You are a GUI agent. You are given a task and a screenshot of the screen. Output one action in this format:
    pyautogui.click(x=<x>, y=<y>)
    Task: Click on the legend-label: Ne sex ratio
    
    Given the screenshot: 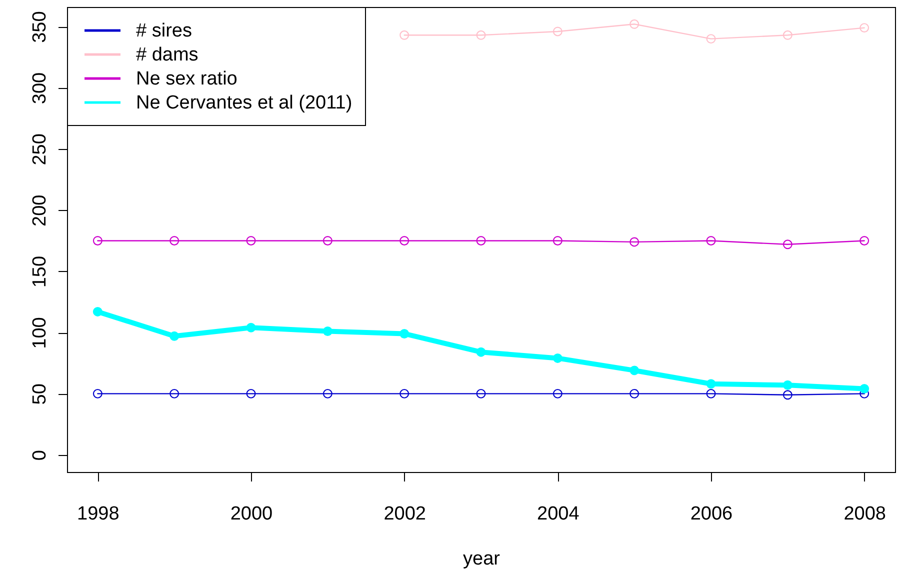 What is the action you would take?
    pyautogui.click(x=187, y=79)
    